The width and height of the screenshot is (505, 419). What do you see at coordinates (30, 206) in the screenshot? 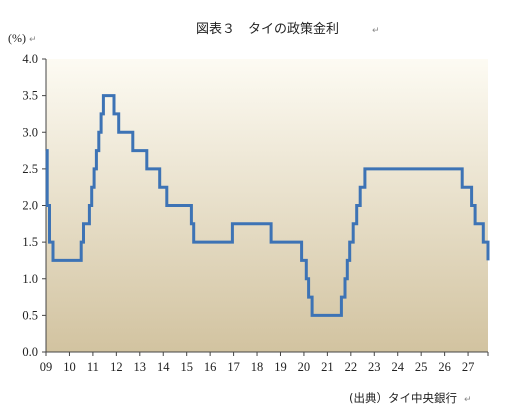
I see `y-tick-label: 2.0` at bounding box center [30, 206].